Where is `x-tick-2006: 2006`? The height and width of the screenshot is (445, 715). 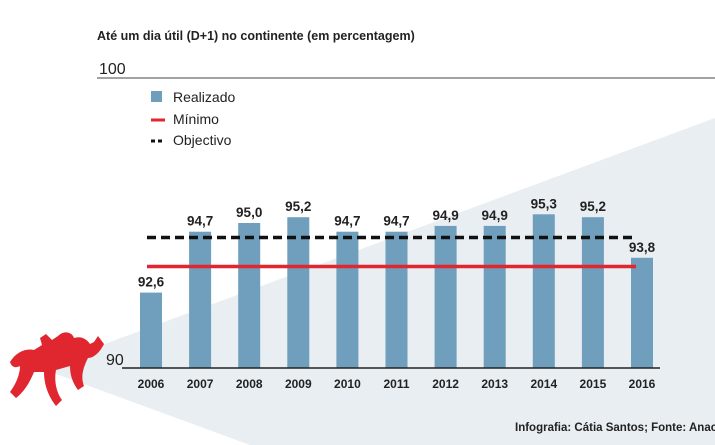
x-tick-2006: 2006 is located at coordinates (151, 384).